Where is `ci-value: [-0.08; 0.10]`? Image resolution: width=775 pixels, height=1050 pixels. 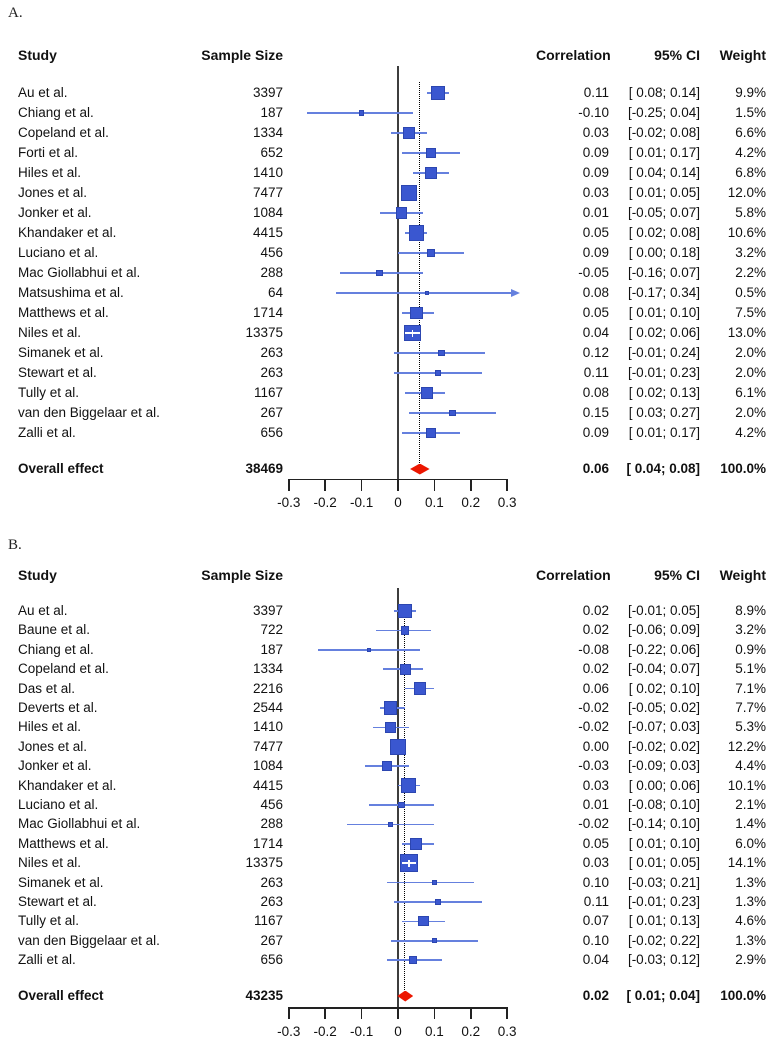
ci-value: [-0.08; 0.10] is located at coordinates (663, 804).